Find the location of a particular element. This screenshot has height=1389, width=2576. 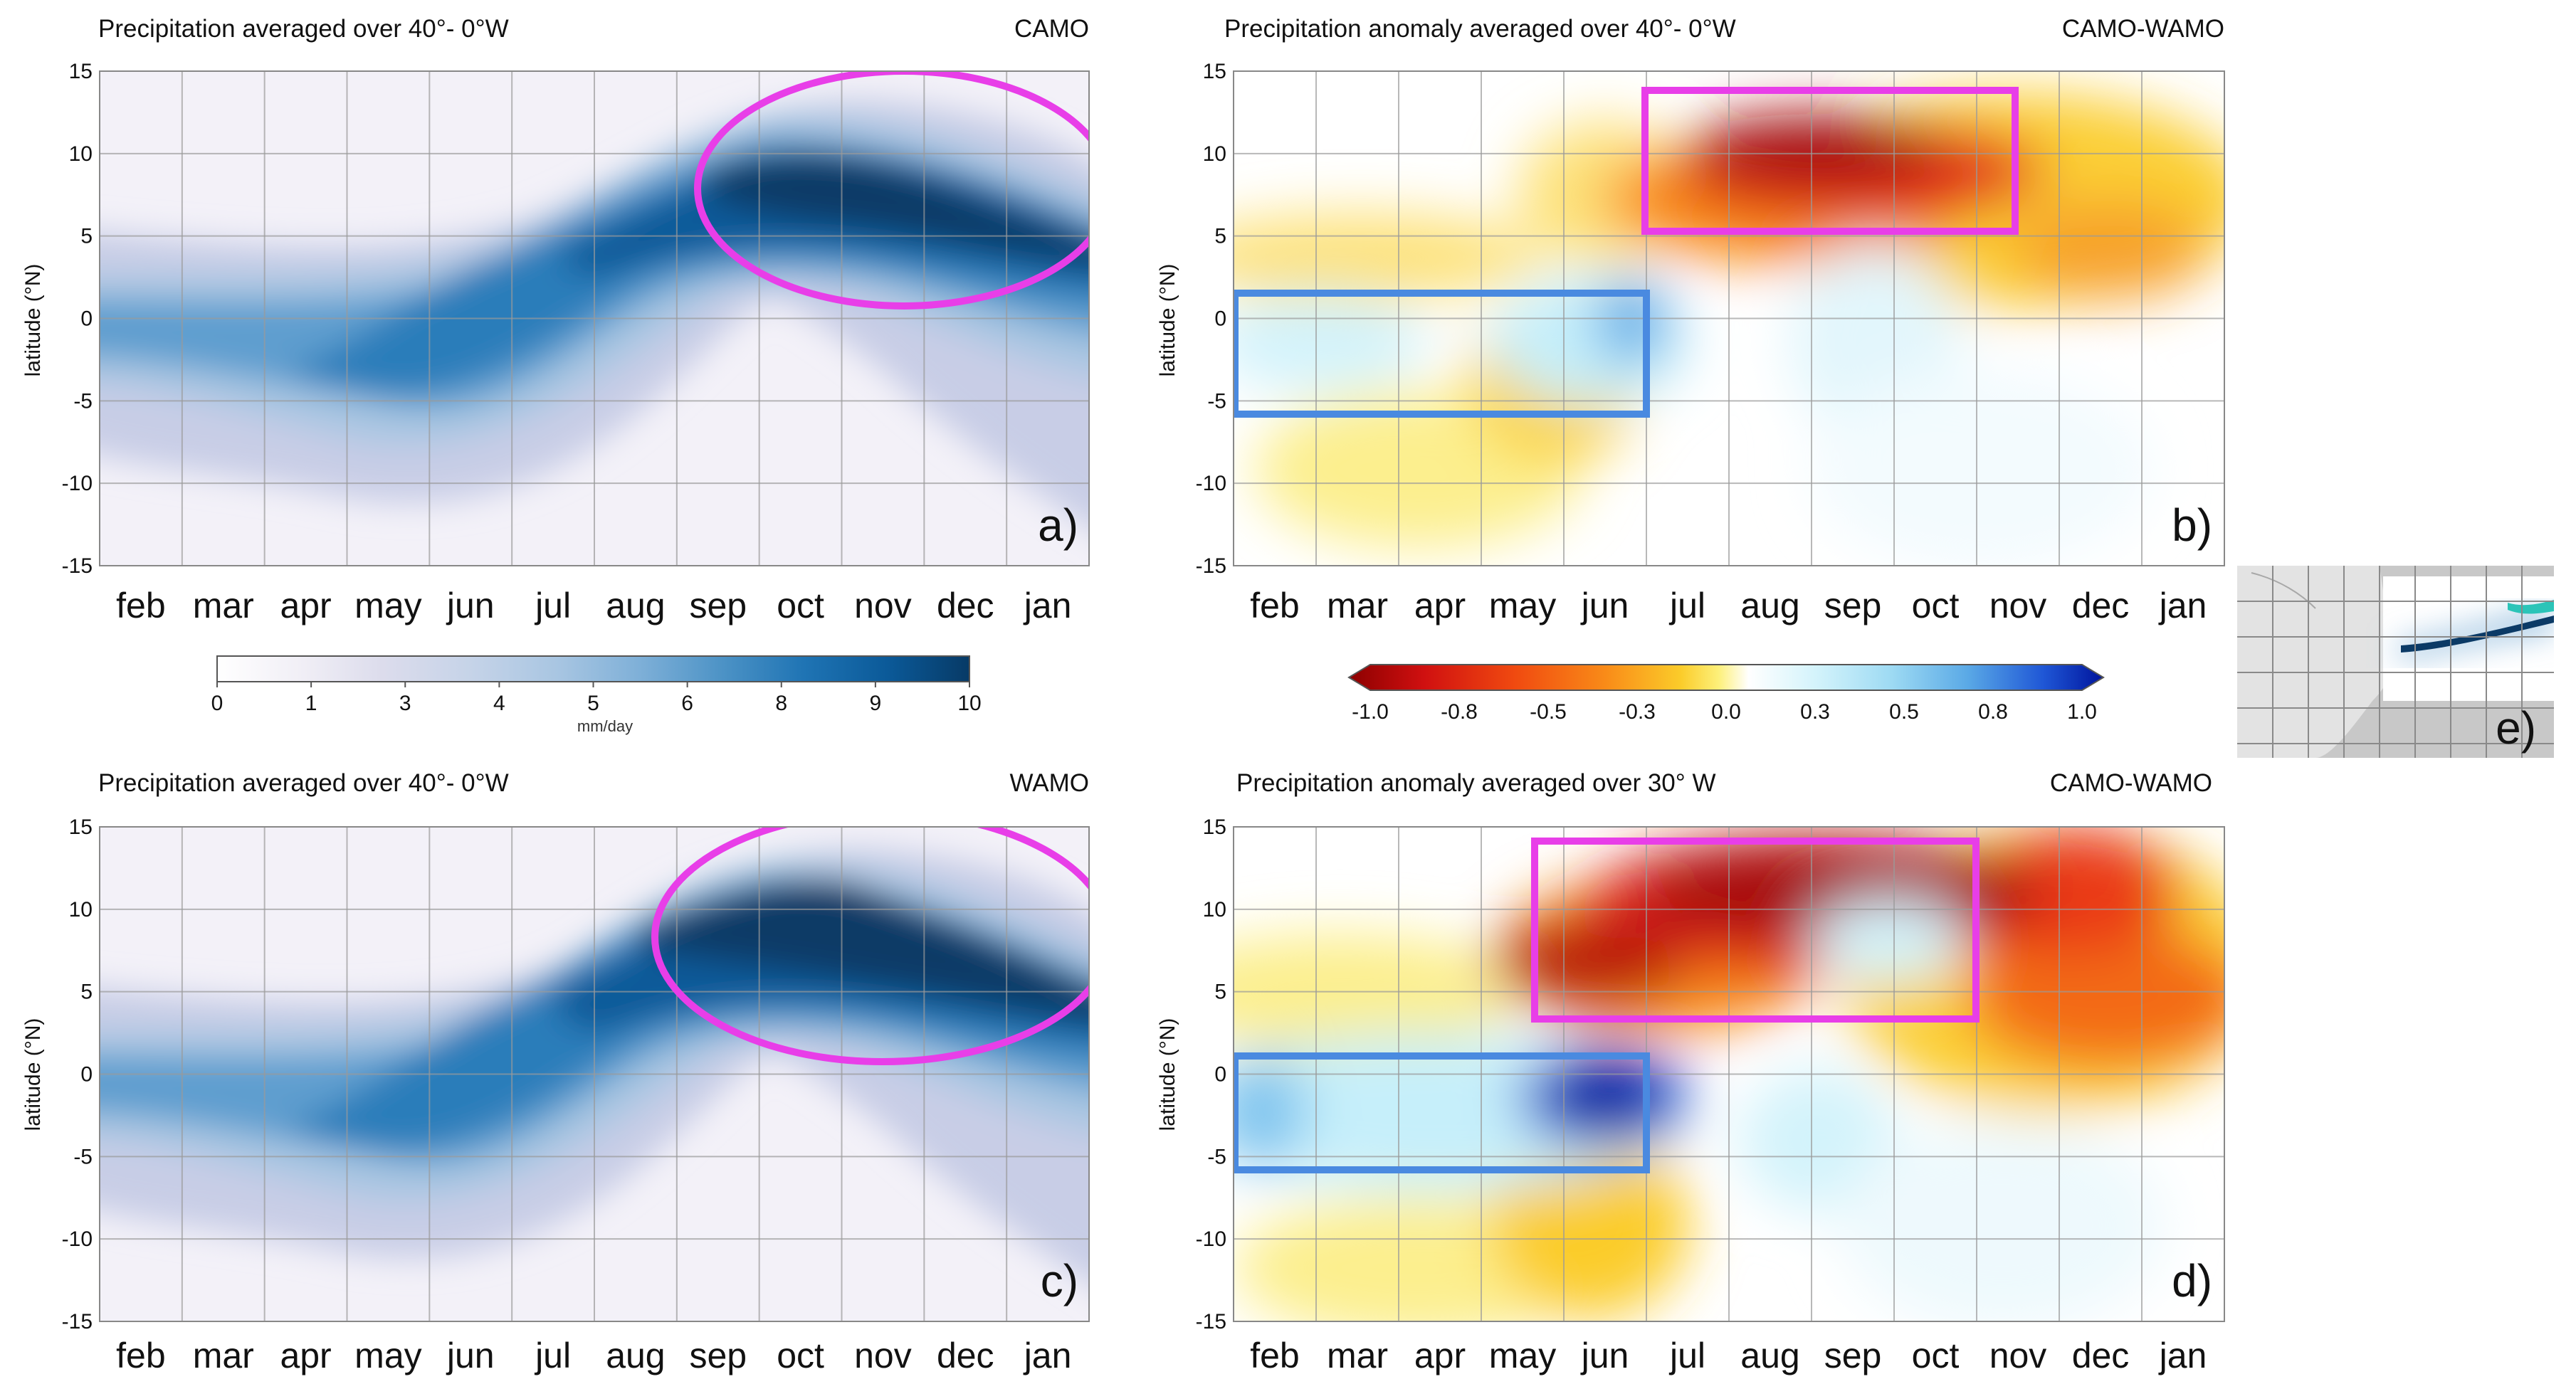

precip-colorbar: 0 1 3 4 5 6 8 9 10 mm/day is located at coordinates (596, 695).